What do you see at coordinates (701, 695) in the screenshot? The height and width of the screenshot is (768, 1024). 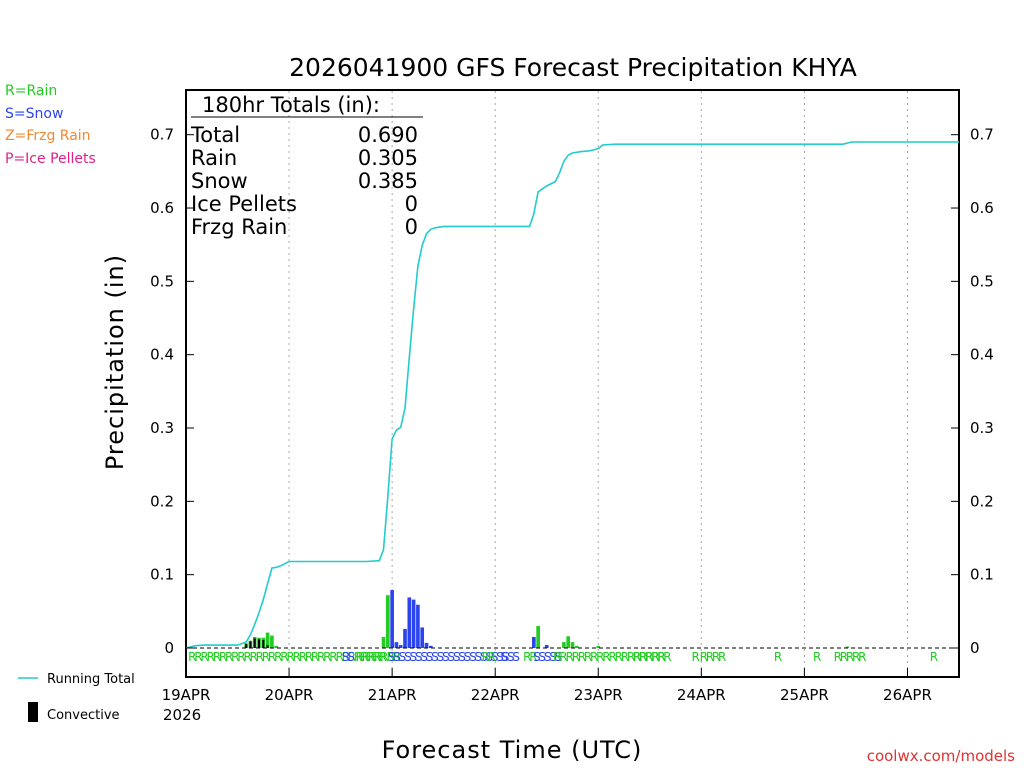 I see `x-tick-label: 24APR` at bounding box center [701, 695].